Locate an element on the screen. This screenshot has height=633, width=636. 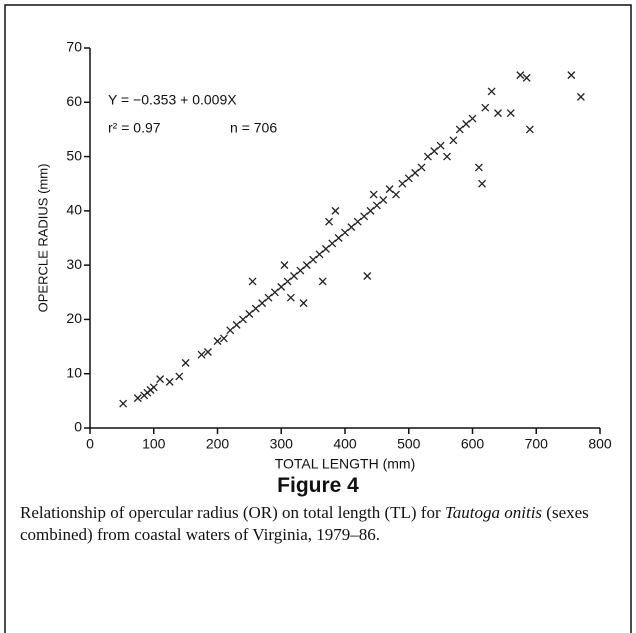
y-tick-label: 60 is located at coordinates (74, 101).